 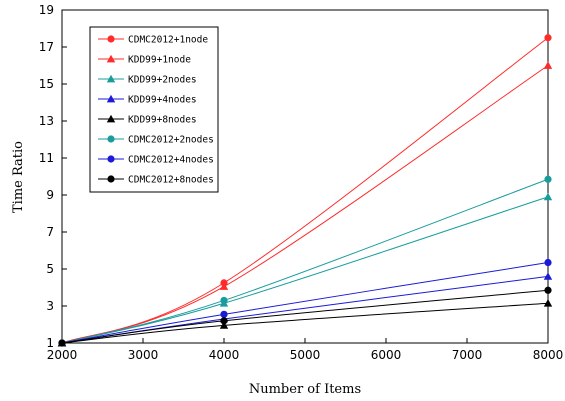 What do you see at coordinates (467, 355) in the screenshot?
I see `x-tick-label: 7000` at bounding box center [467, 355].